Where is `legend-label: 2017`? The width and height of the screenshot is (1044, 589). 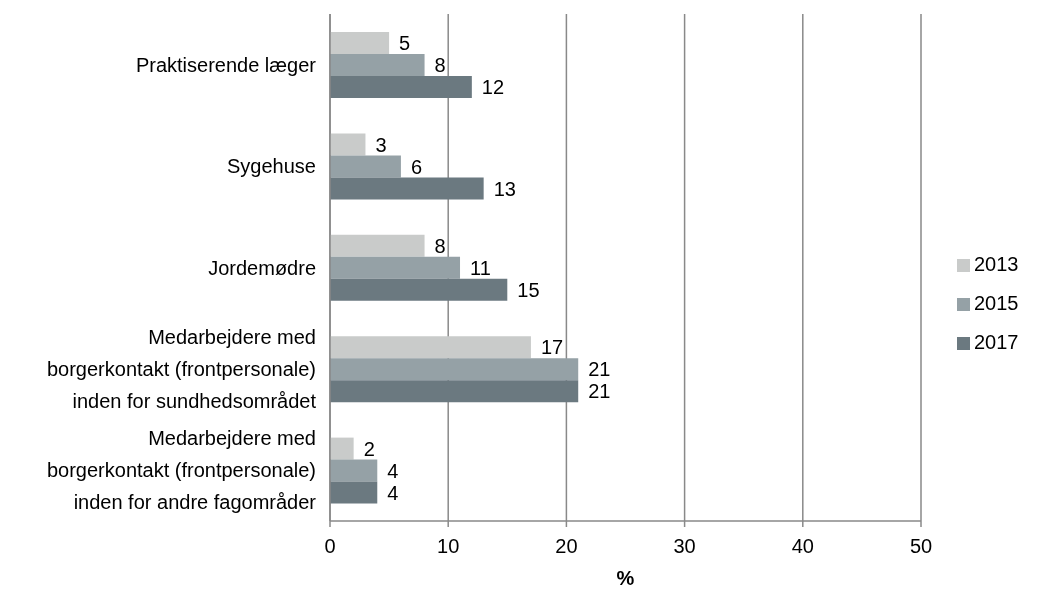 legend-label: 2017 is located at coordinates (996, 342).